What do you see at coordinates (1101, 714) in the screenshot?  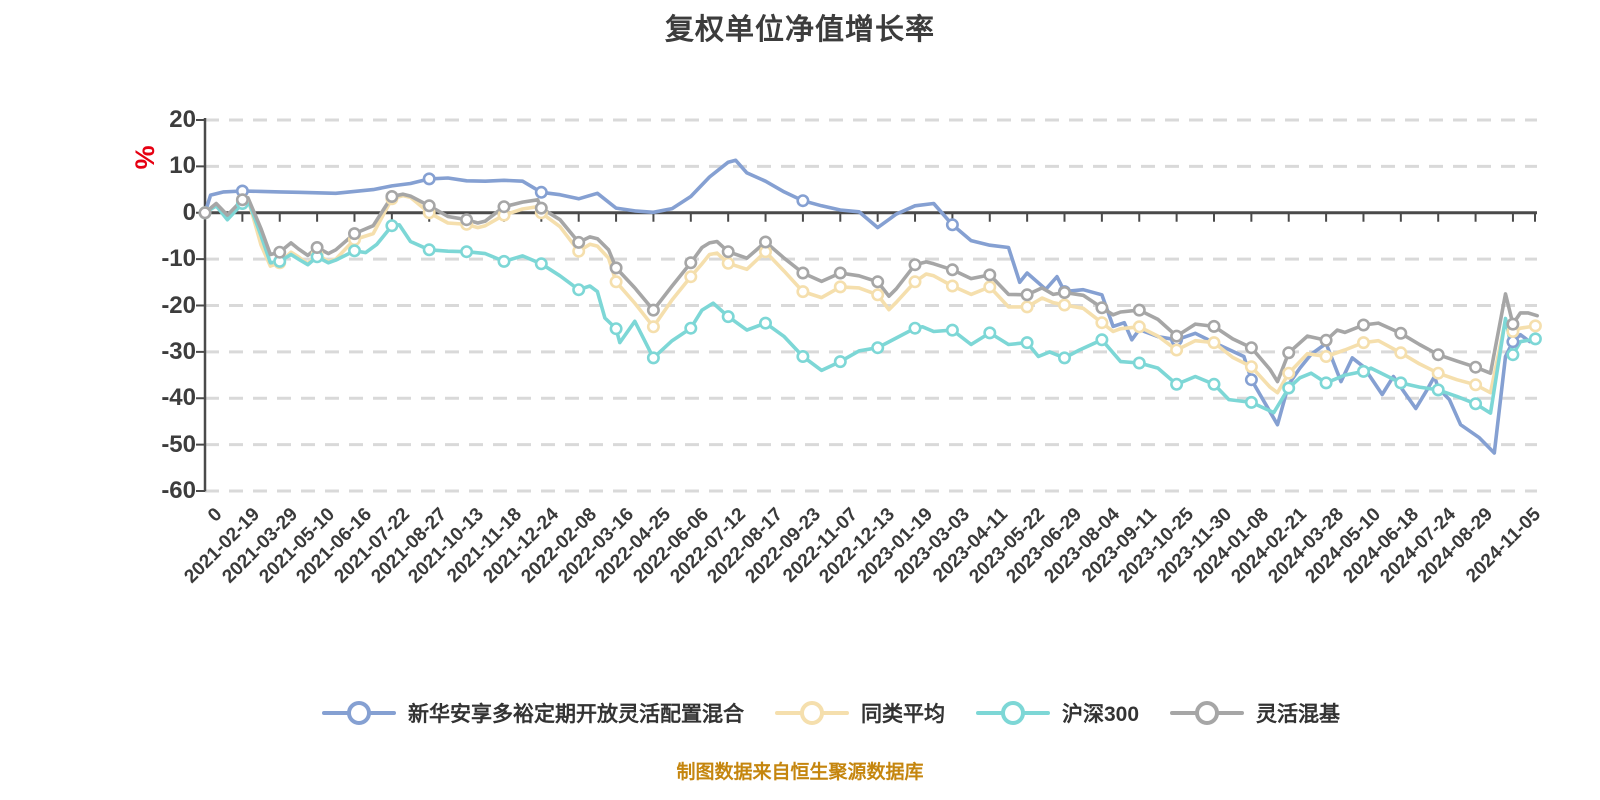 I see `legend-label: 沪深300` at bounding box center [1101, 714].